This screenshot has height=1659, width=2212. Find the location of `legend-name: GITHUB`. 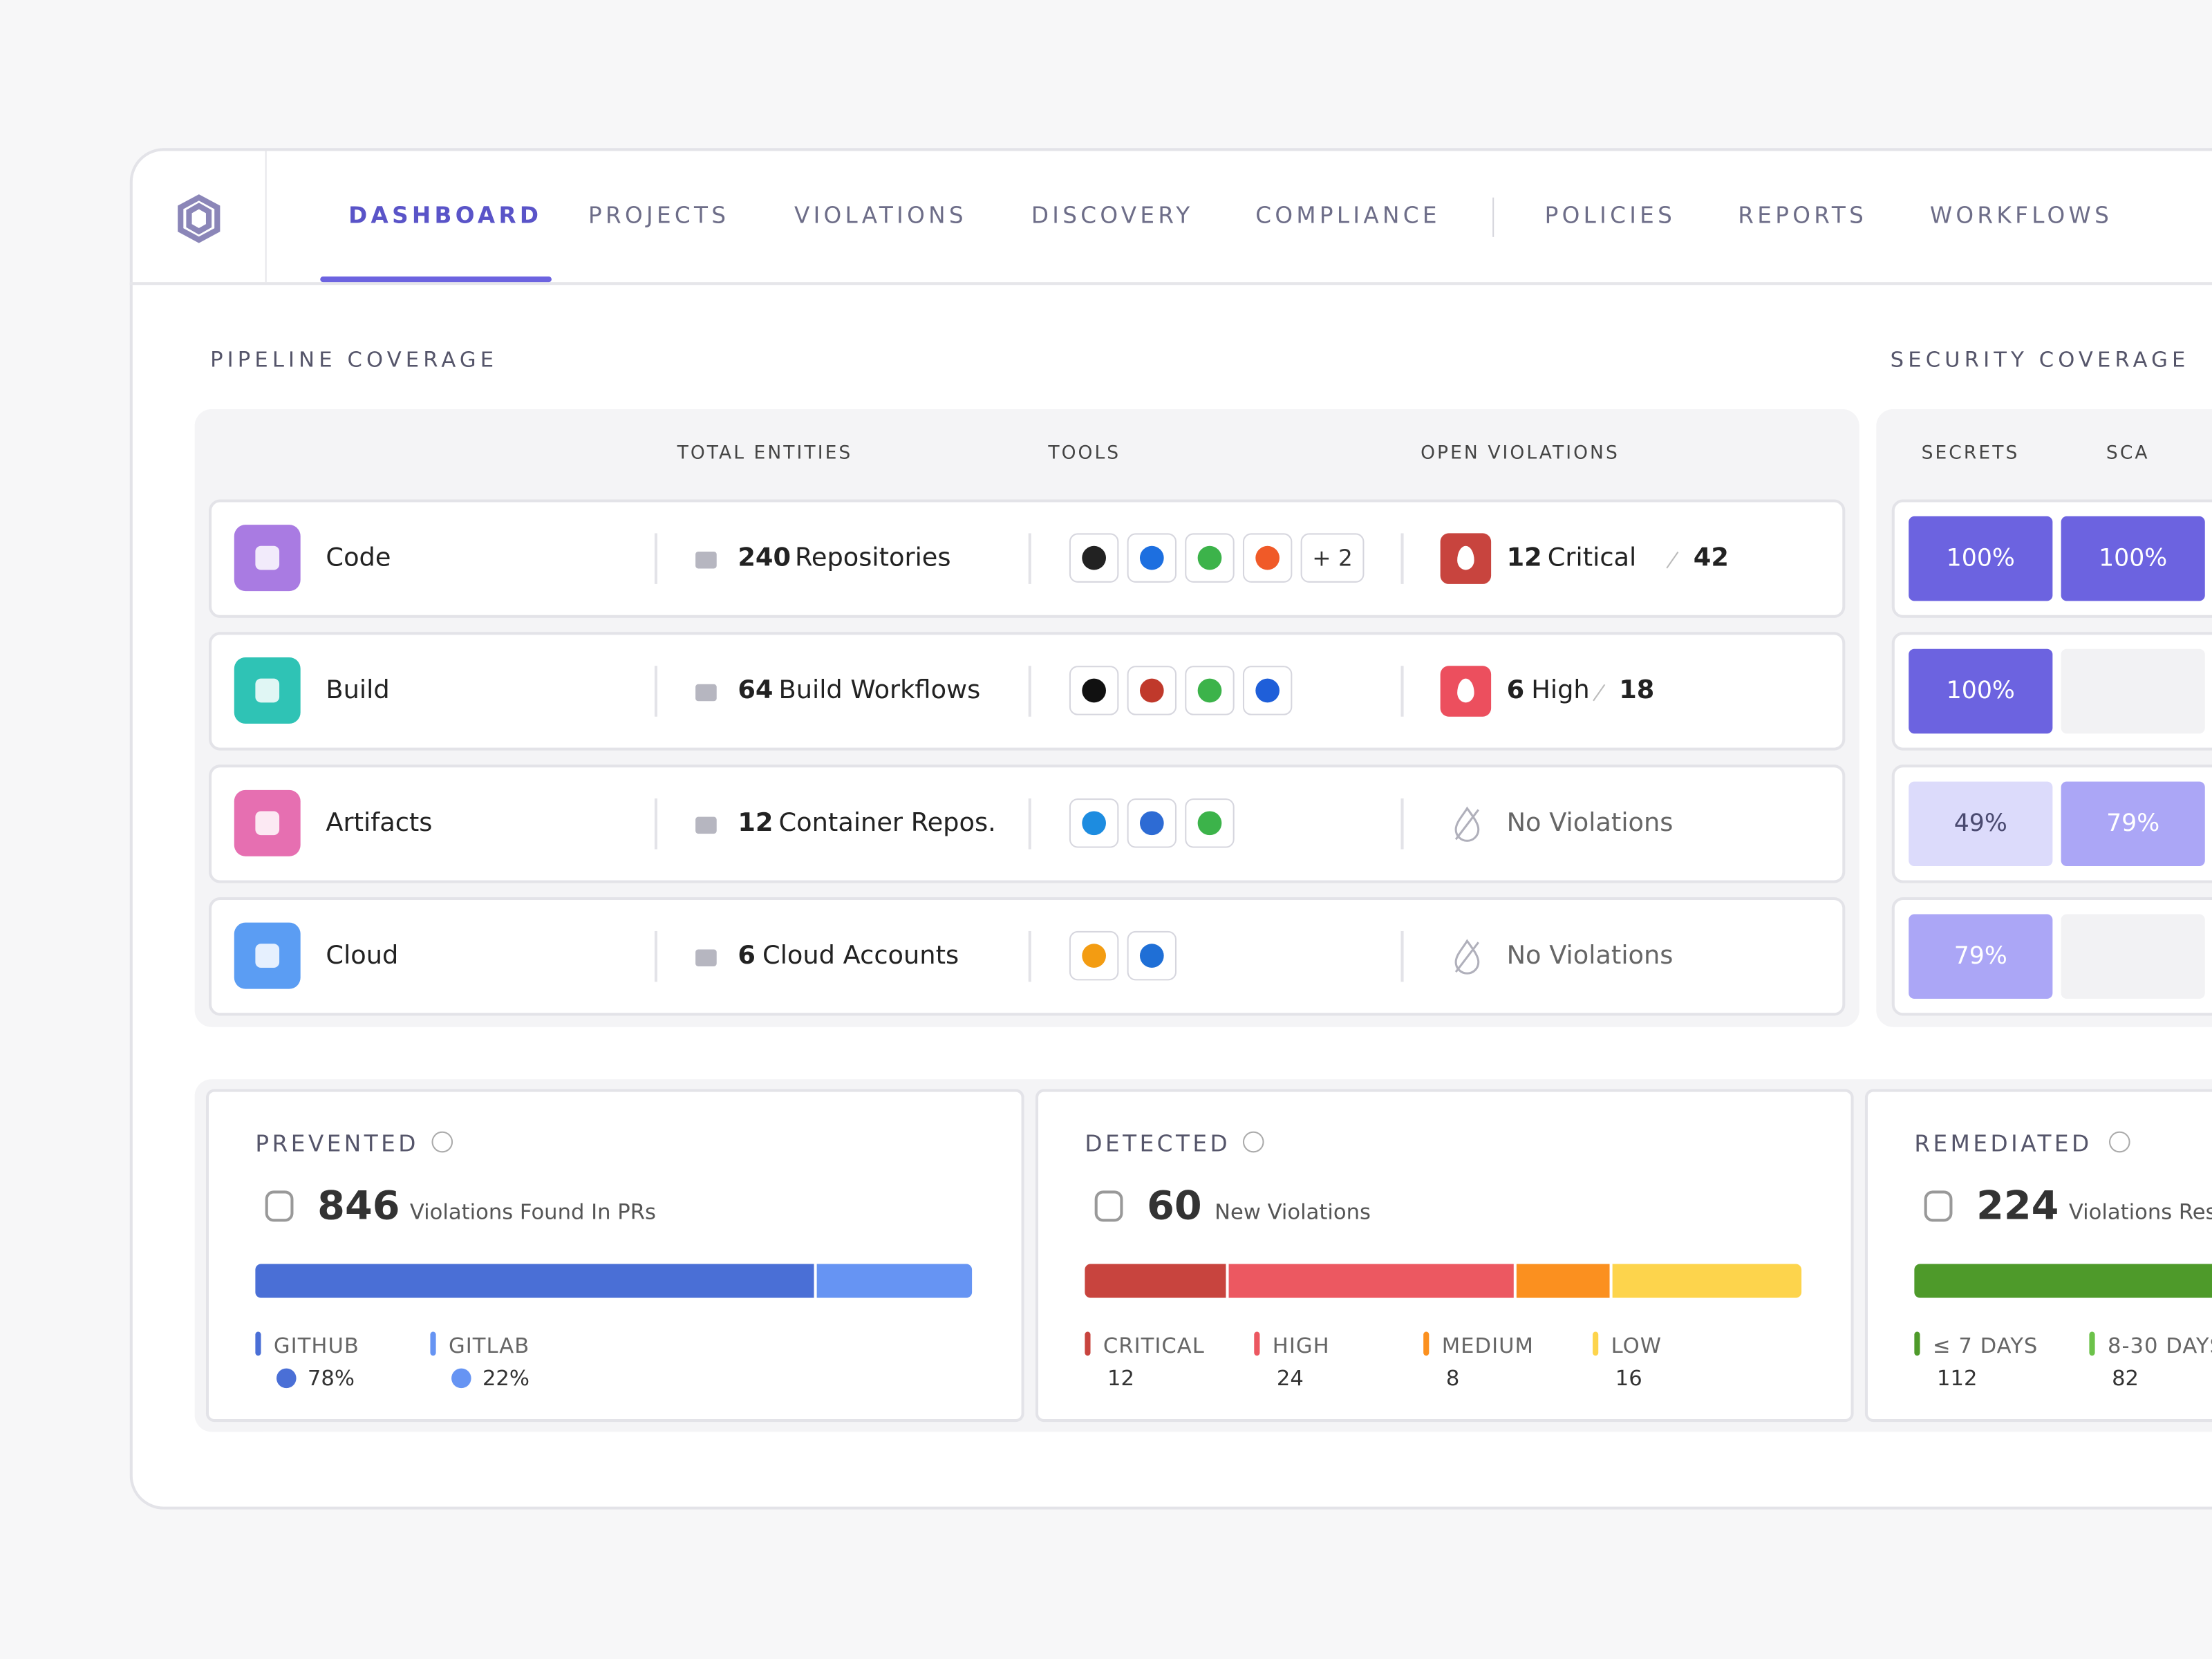

legend-name: GITHUB is located at coordinates (316, 1346).